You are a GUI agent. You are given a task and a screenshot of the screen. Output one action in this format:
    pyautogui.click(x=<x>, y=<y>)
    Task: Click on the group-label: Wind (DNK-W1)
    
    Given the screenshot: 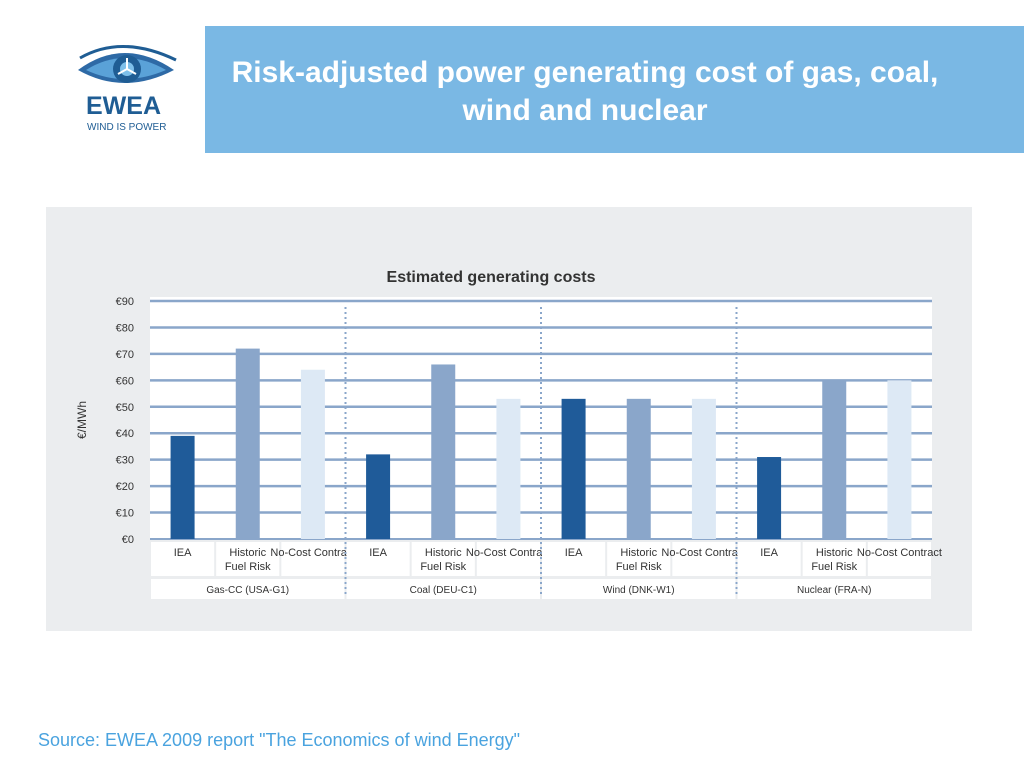 What is the action you would take?
    pyautogui.click(x=639, y=590)
    